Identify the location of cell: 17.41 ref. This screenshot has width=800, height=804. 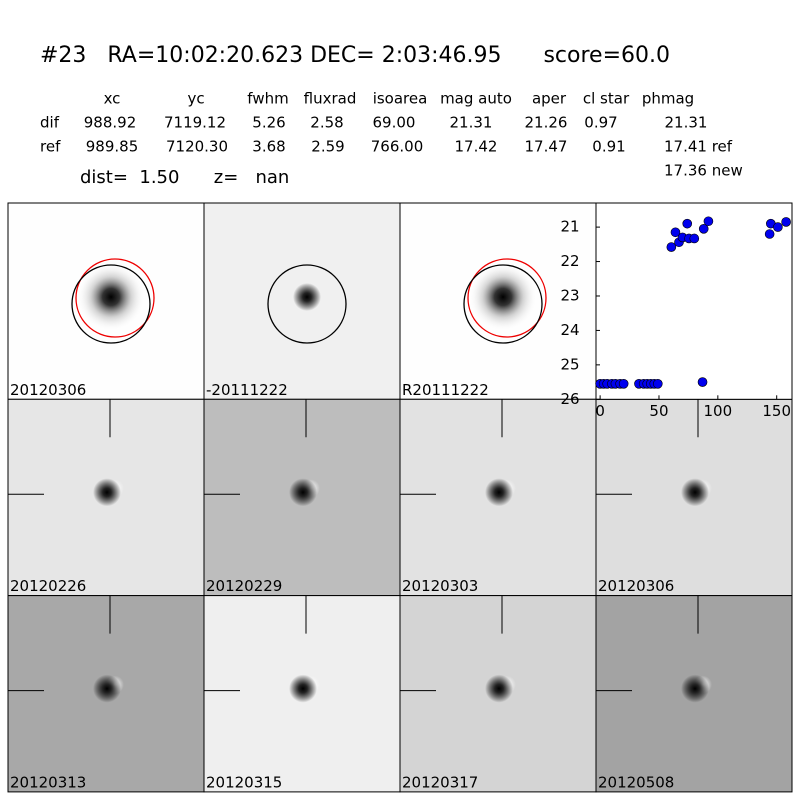
(698, 147).